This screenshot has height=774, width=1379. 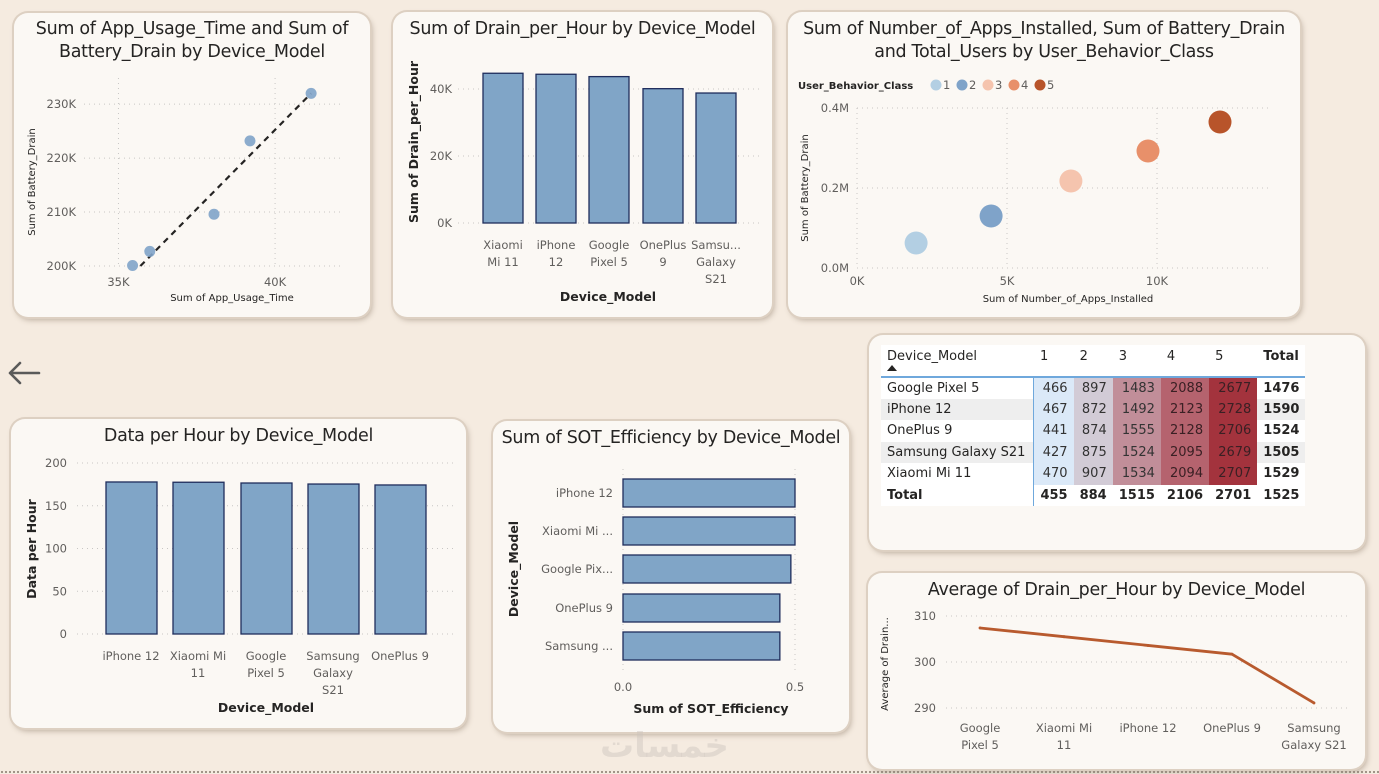 I want to click on chart-title: Sum of SOT_Efficiency by Device_Model, so click(x=671, y=438).